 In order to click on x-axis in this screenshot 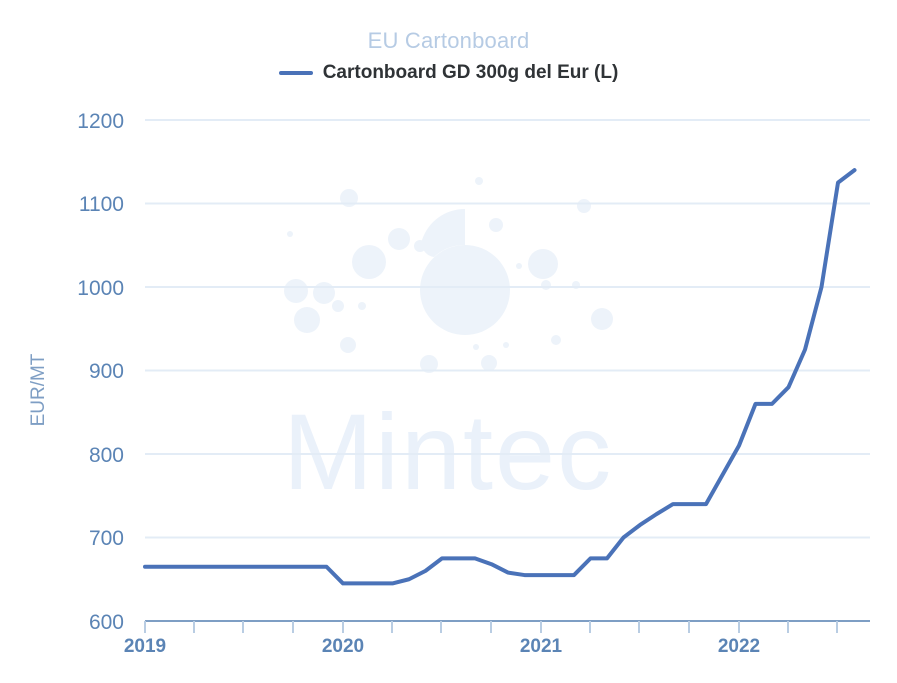, I will do `click(507, 626)`.